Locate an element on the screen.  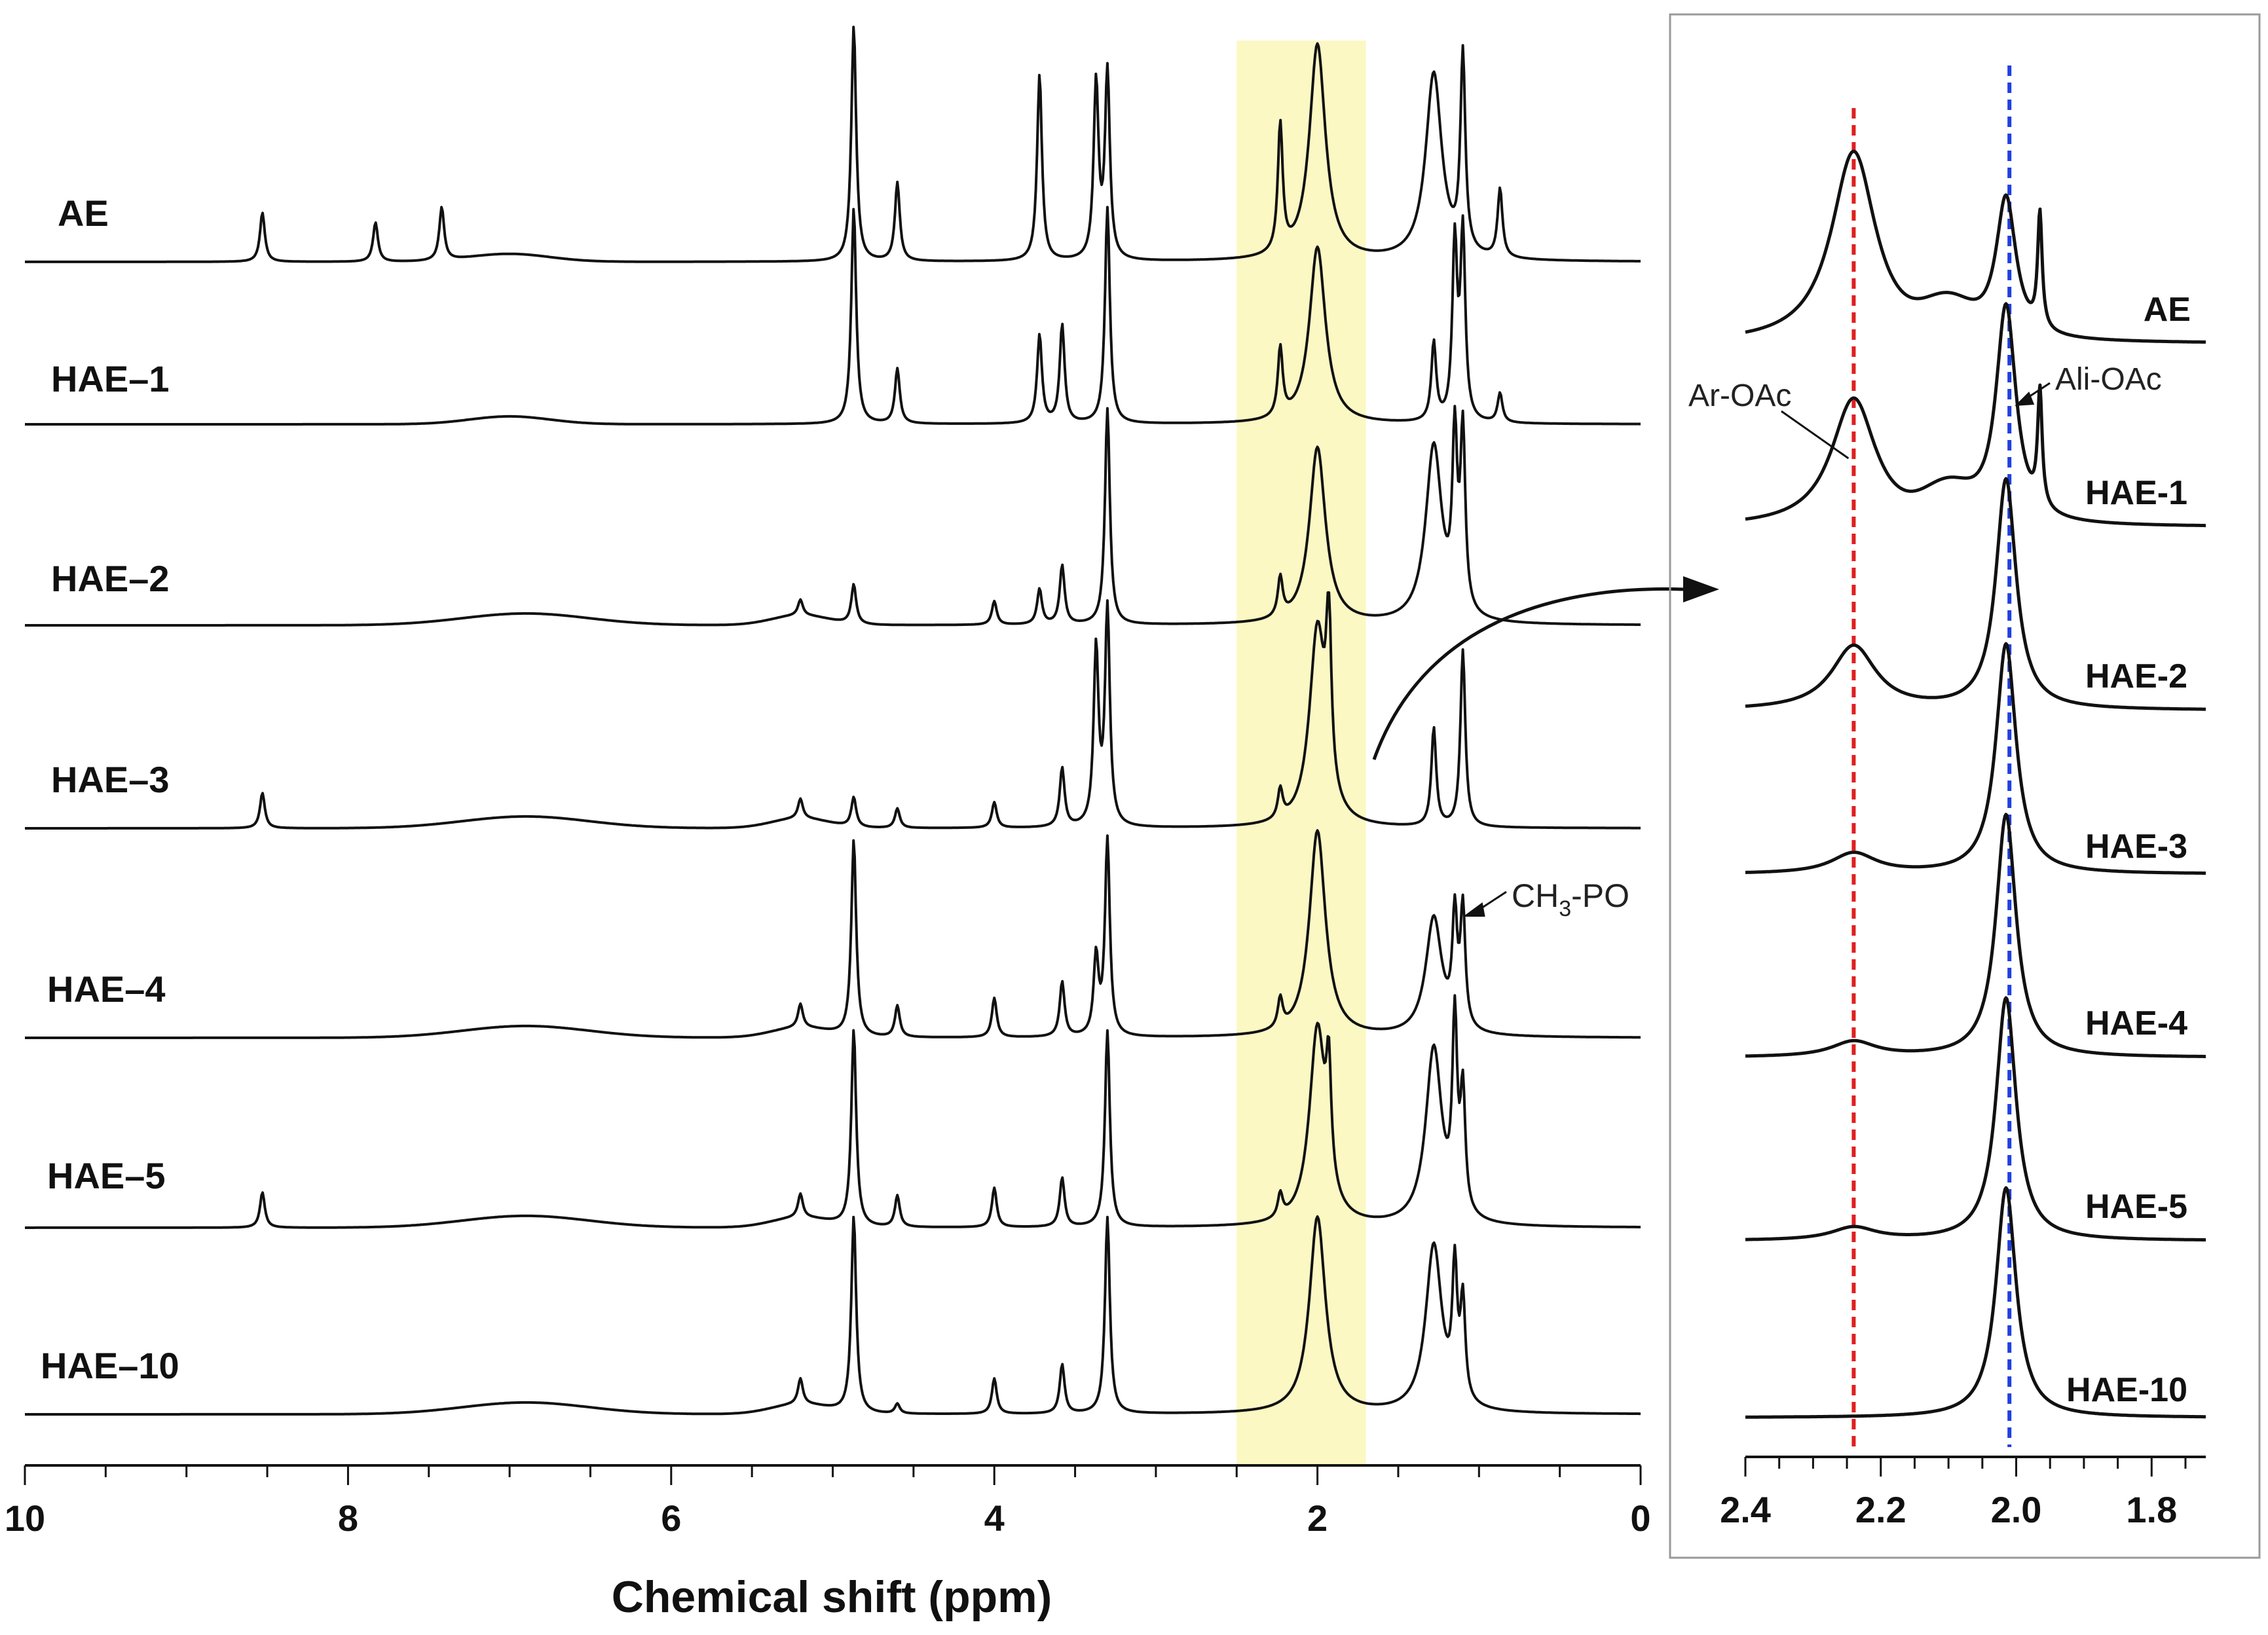
inset-spectrum-label: HAE-2 is located at coordinates (2136, 676).